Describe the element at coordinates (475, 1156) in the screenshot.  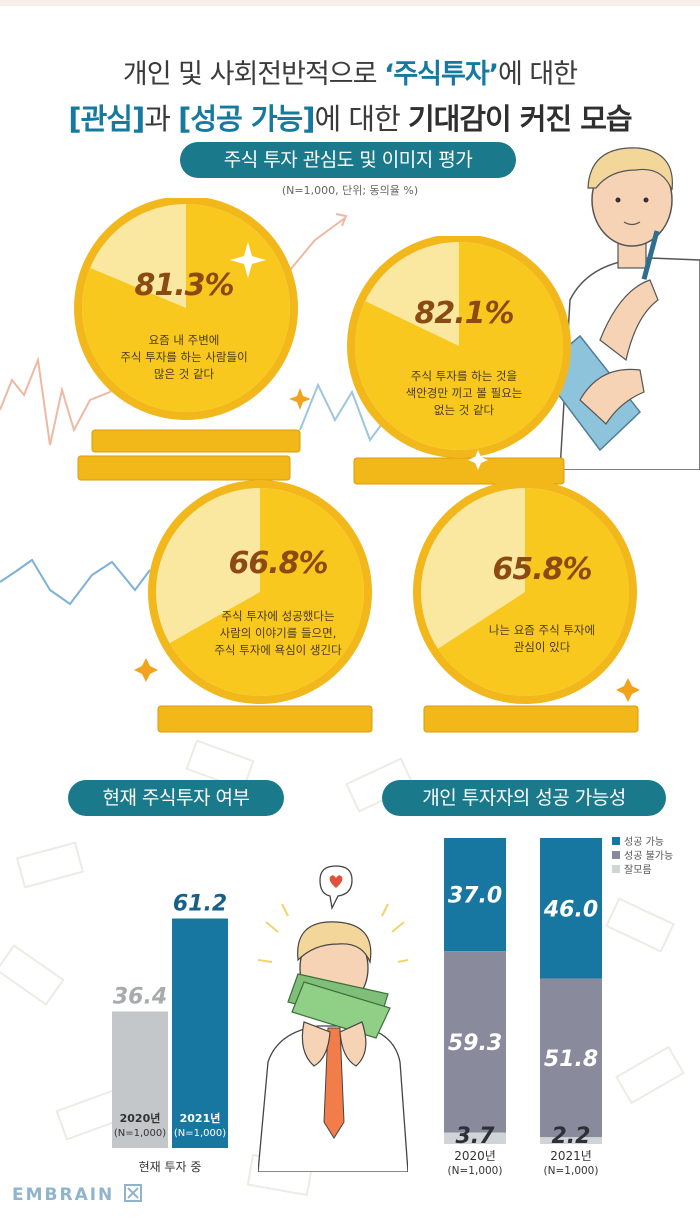
I see `stacked-category-label: 2020년` at that location.